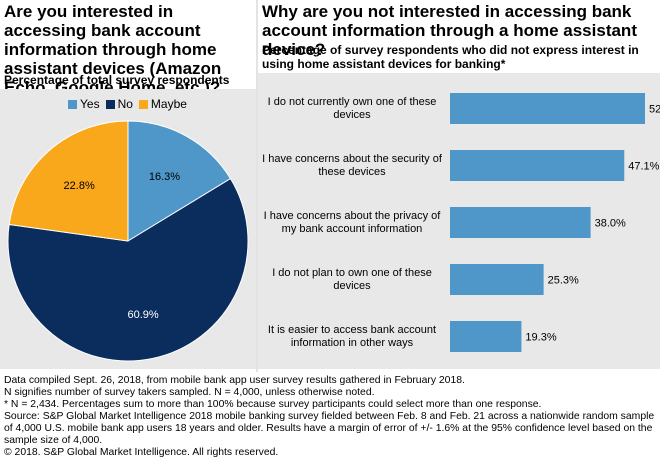 This screenshot has width=660, height=462. I want to click on pie-slice-yes, so click(179, 181).